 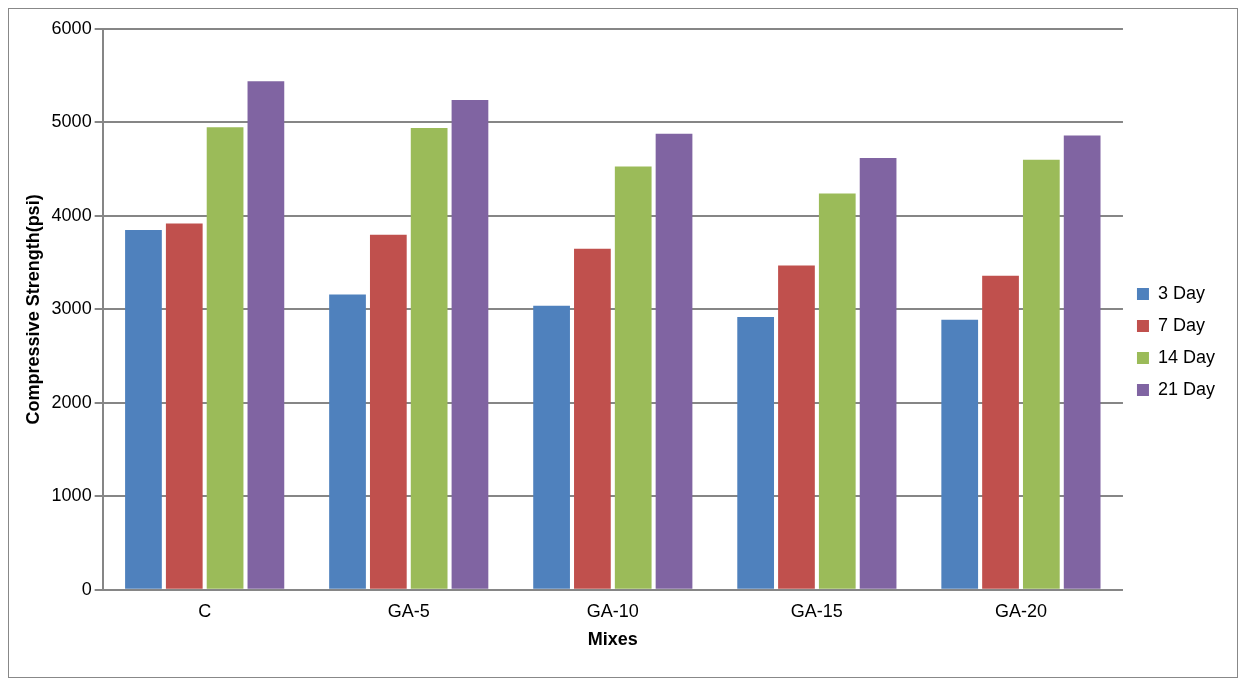 I want to click on x-tick-label: GA-5, so click(x=408, y=610).